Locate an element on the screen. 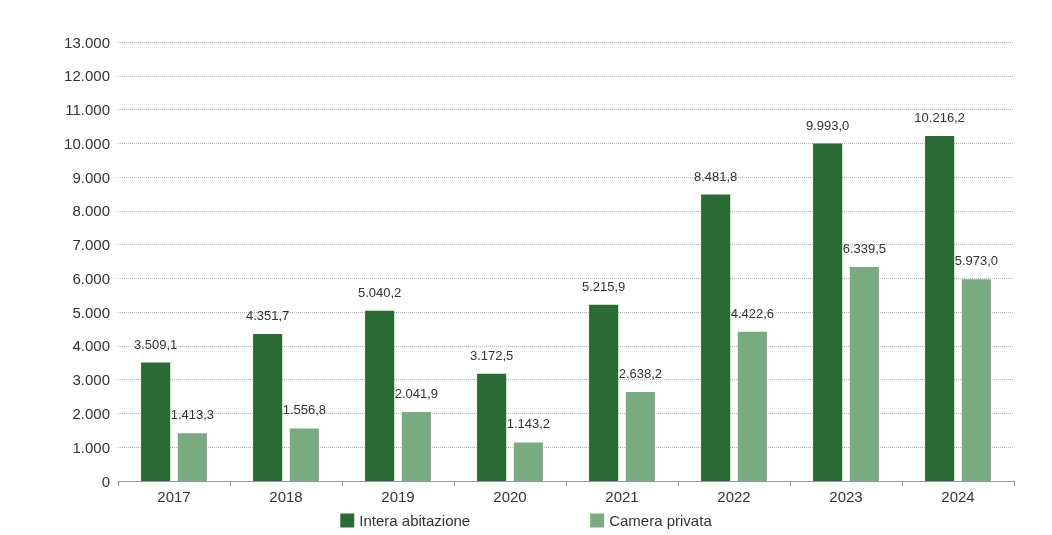 This screenshot has width=1052, height=535. y-tick-label: 3.000 is located at coordinates (91, 380).